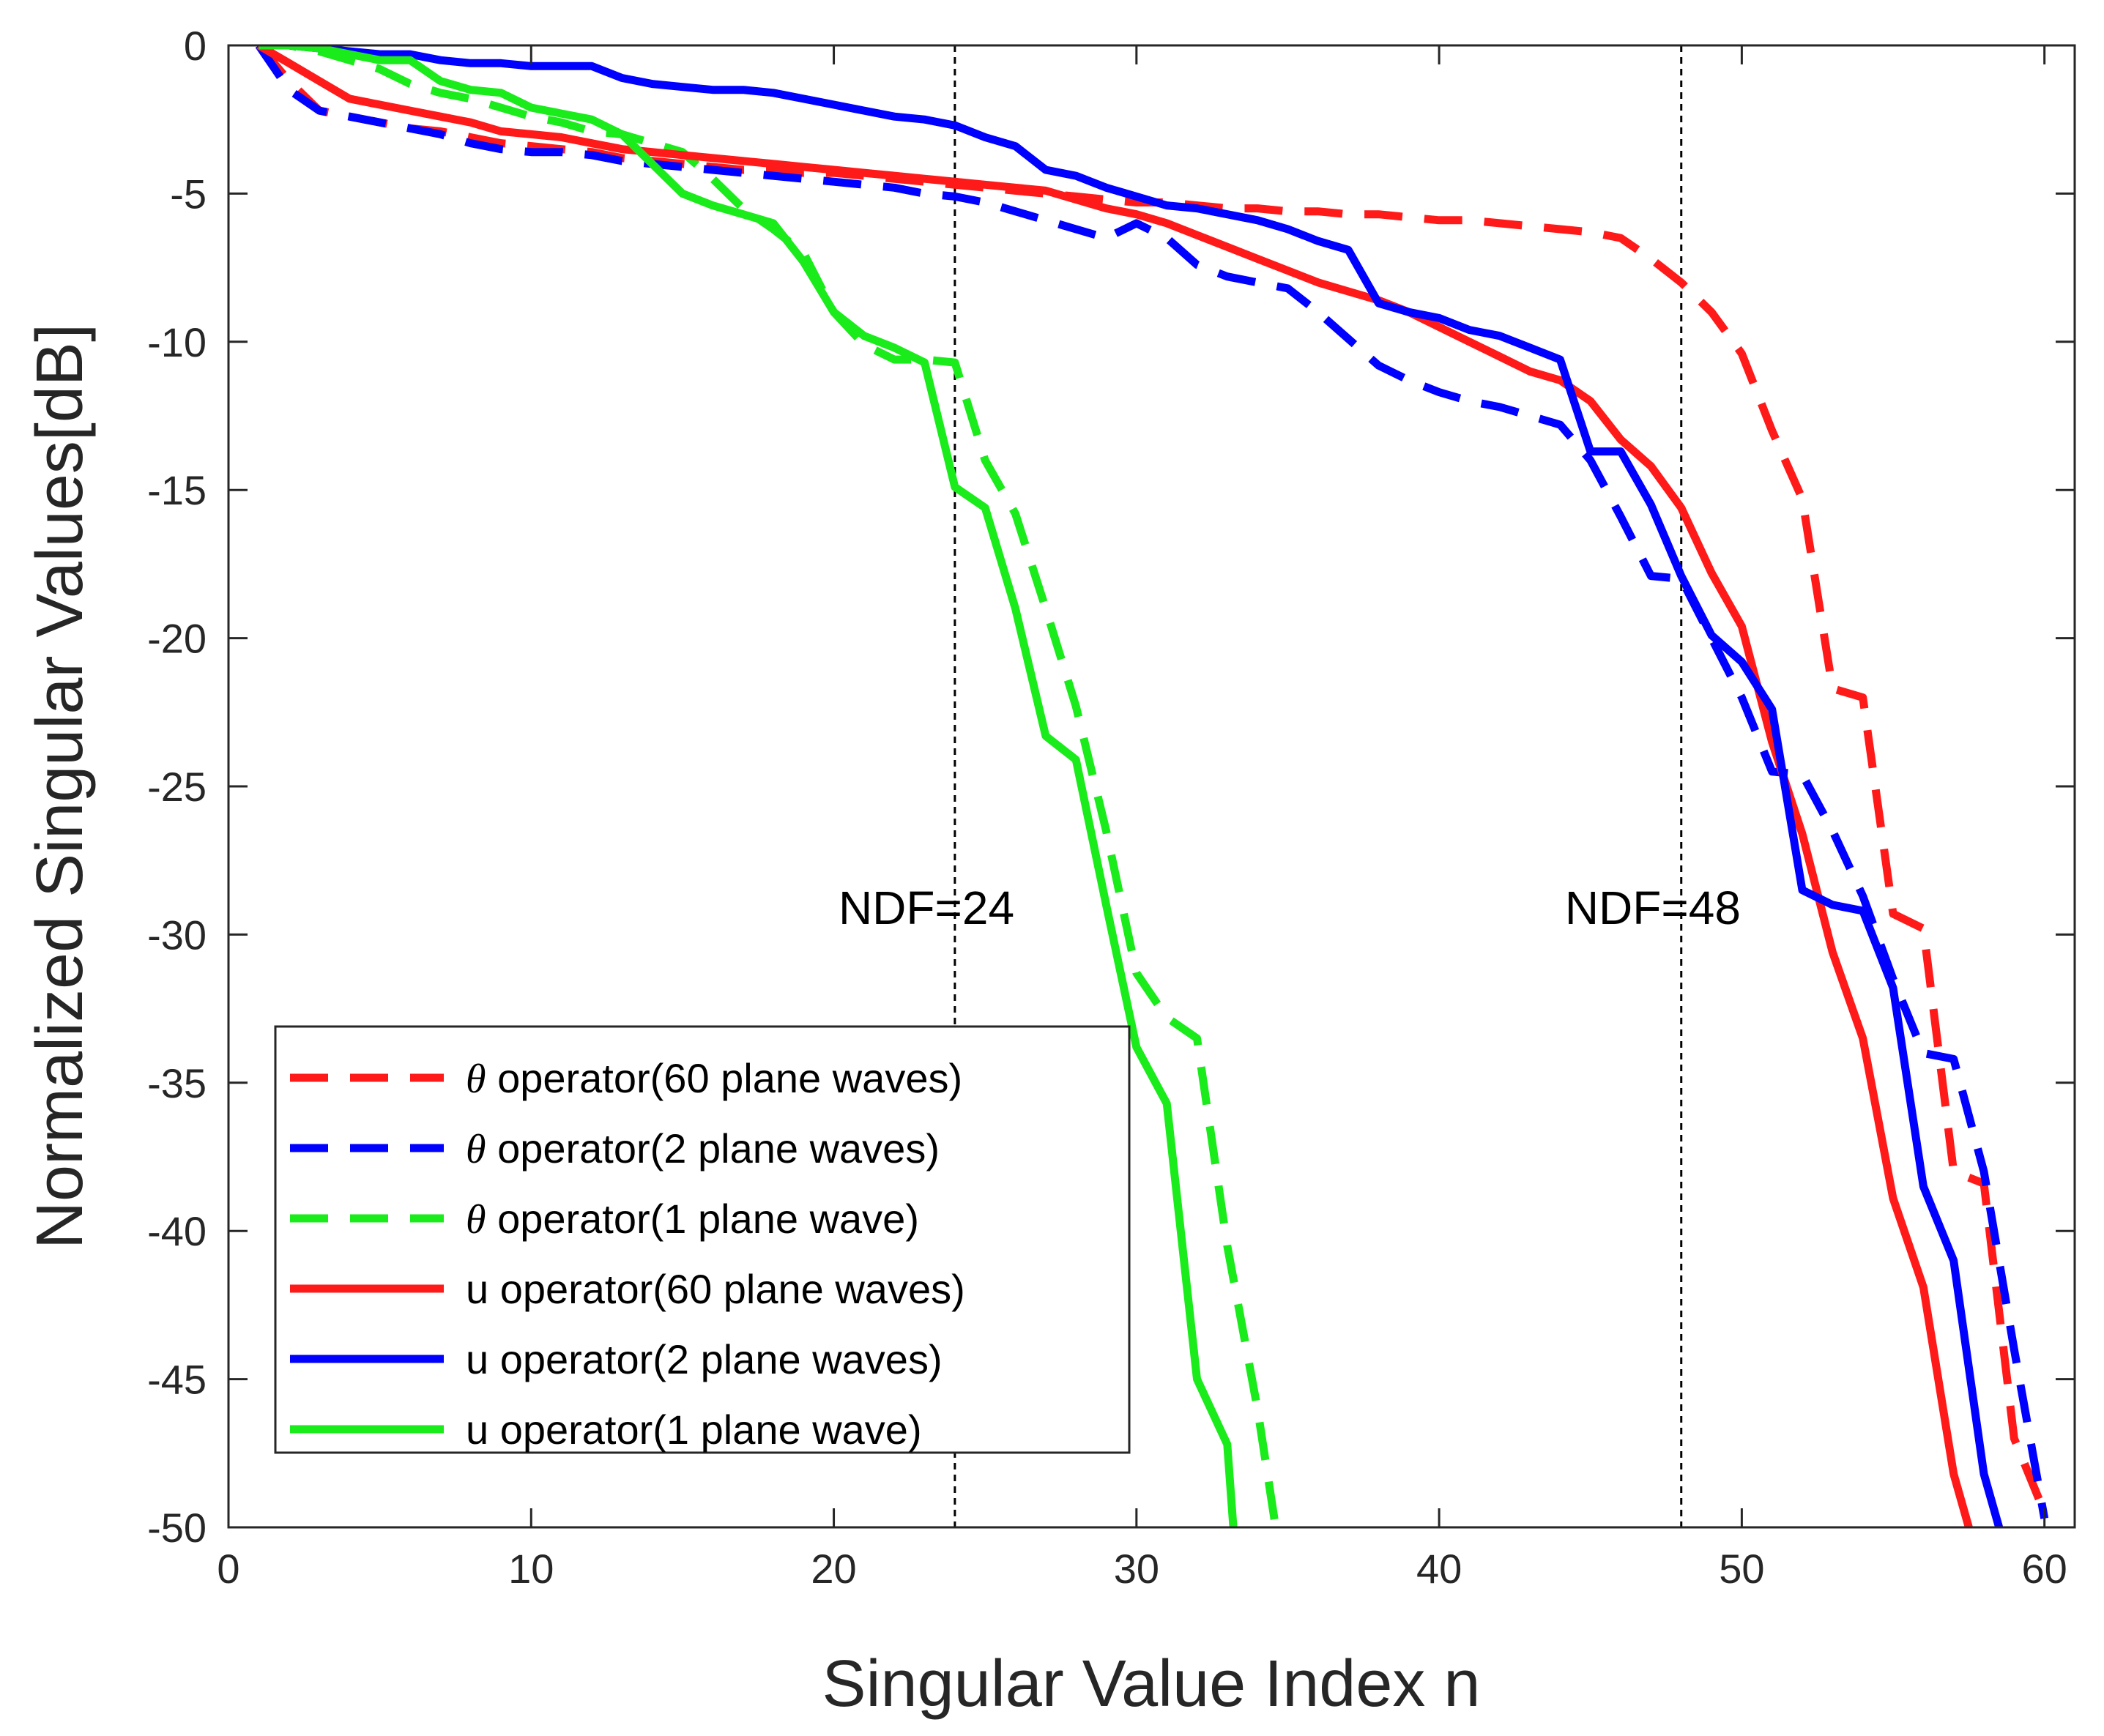 The image size is (2104, 1736). Describe the element at coordinates (177, 1528) in the screenshot. I see `y-tick-label: -50` at that location.